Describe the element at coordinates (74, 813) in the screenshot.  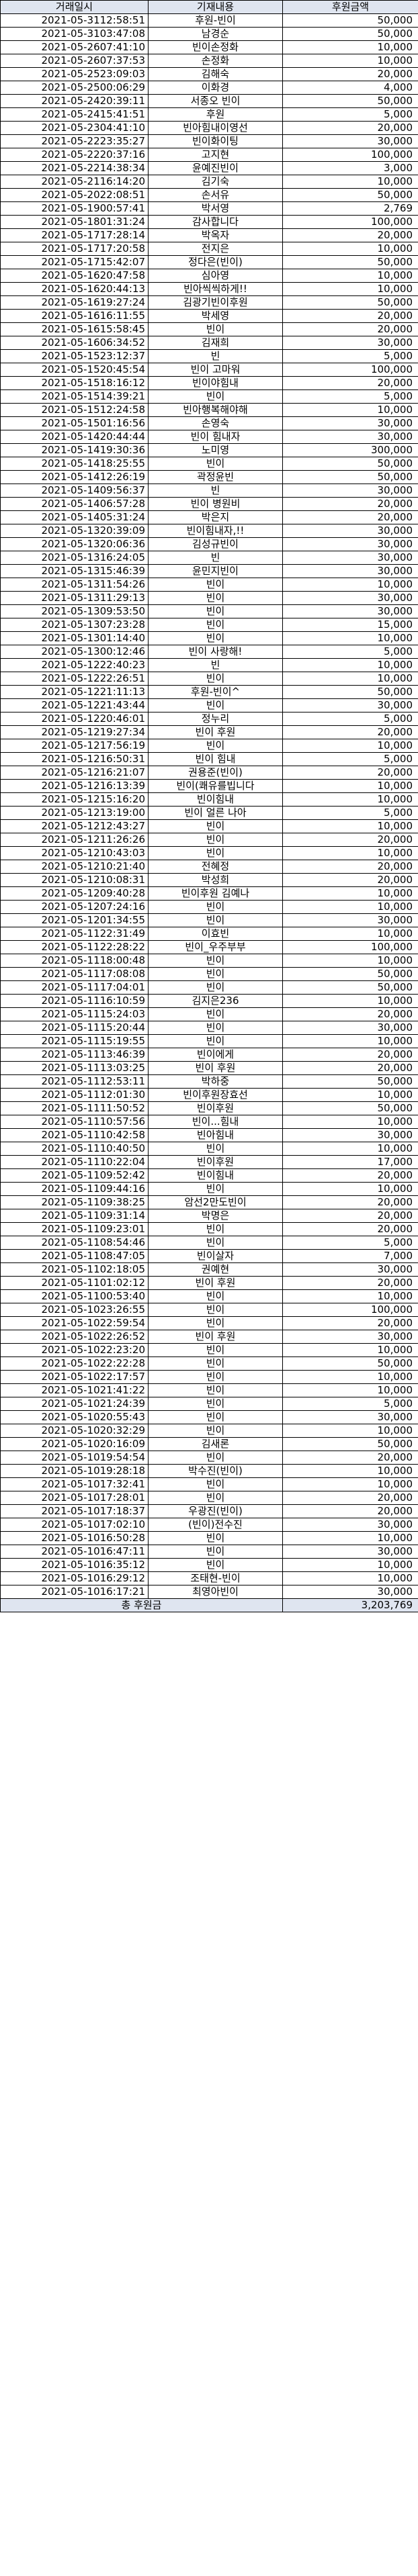
I see `row-datetime: 2021-05-1213:19:00` at that location.